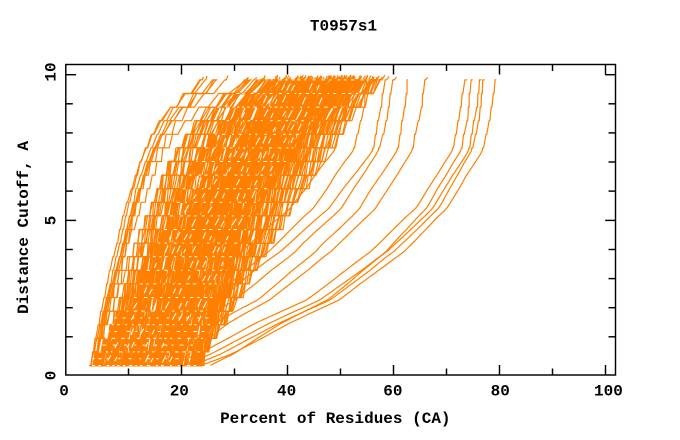 The height and width of the screenshot is (440, 680). What do you see at coordinates (24, 227) in the screenshot?
I see `svg-text: Distance Cutoff, A` at bounding box center [24, 227].